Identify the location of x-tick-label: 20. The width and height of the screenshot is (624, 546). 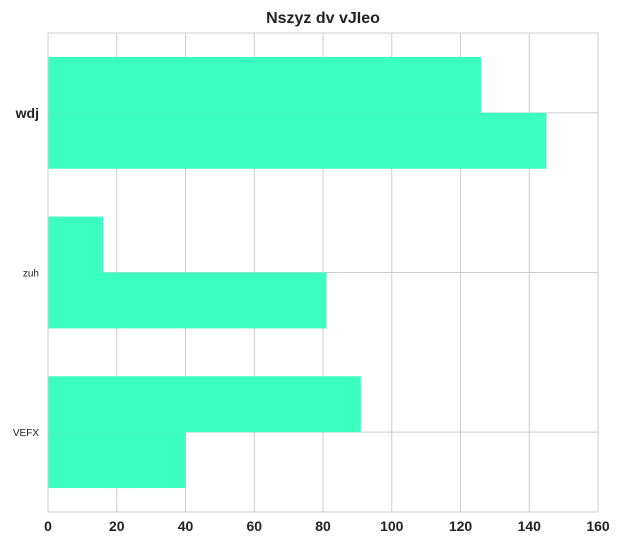
(117, 526).